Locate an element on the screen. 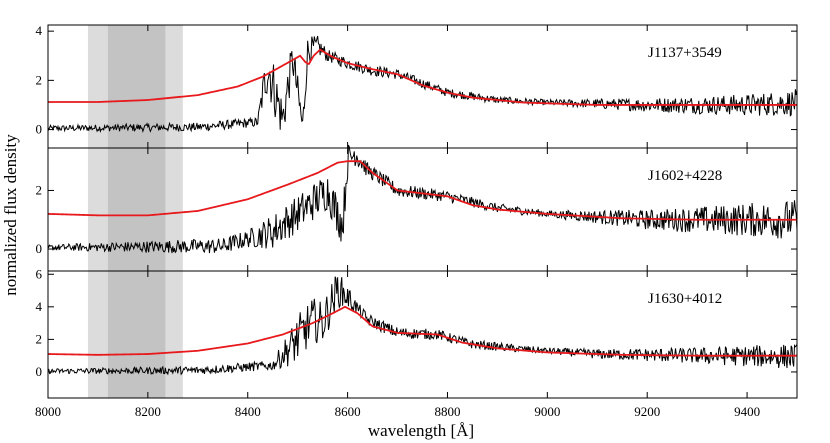 This screenshot has height=443, width=830. x-tick-label-8600: 8600 is located at coordinates (348, 411).